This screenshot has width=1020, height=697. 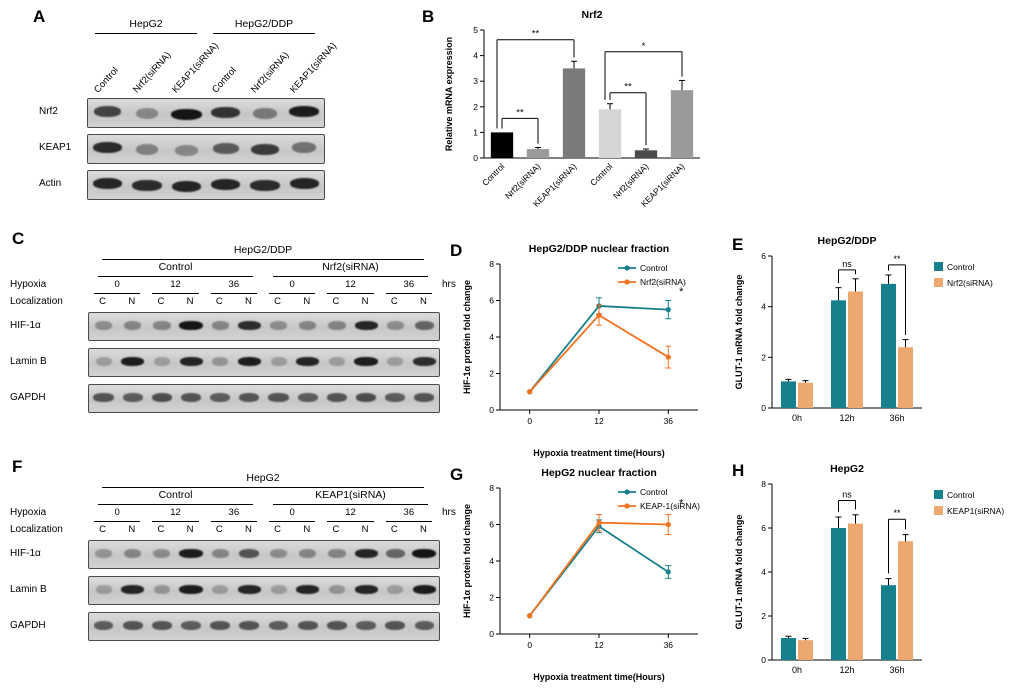 I want to click on panel-label-g: G, so click(x=457, y=474).